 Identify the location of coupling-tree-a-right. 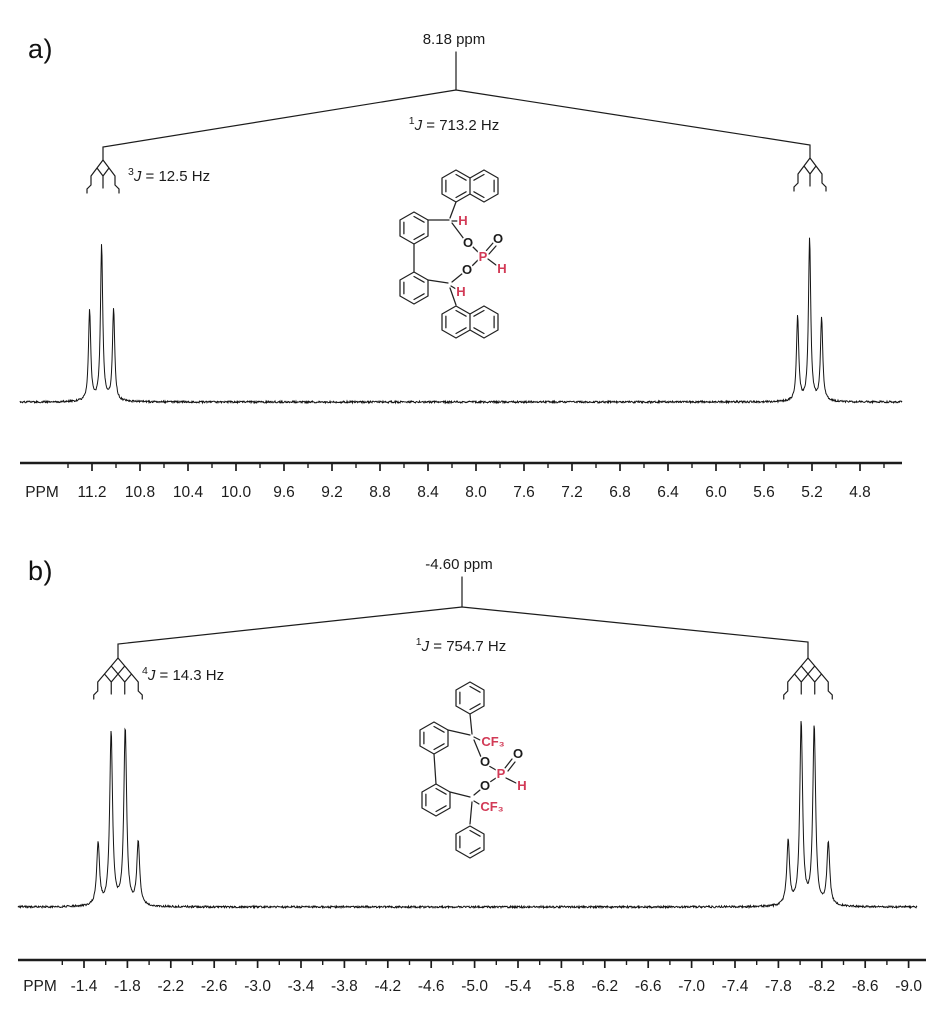
(810, 174).